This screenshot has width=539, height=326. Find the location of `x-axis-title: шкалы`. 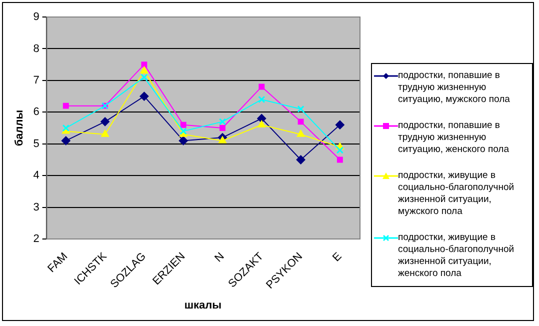

x-axis-title: шкалы is located at coordinates (203, 305).